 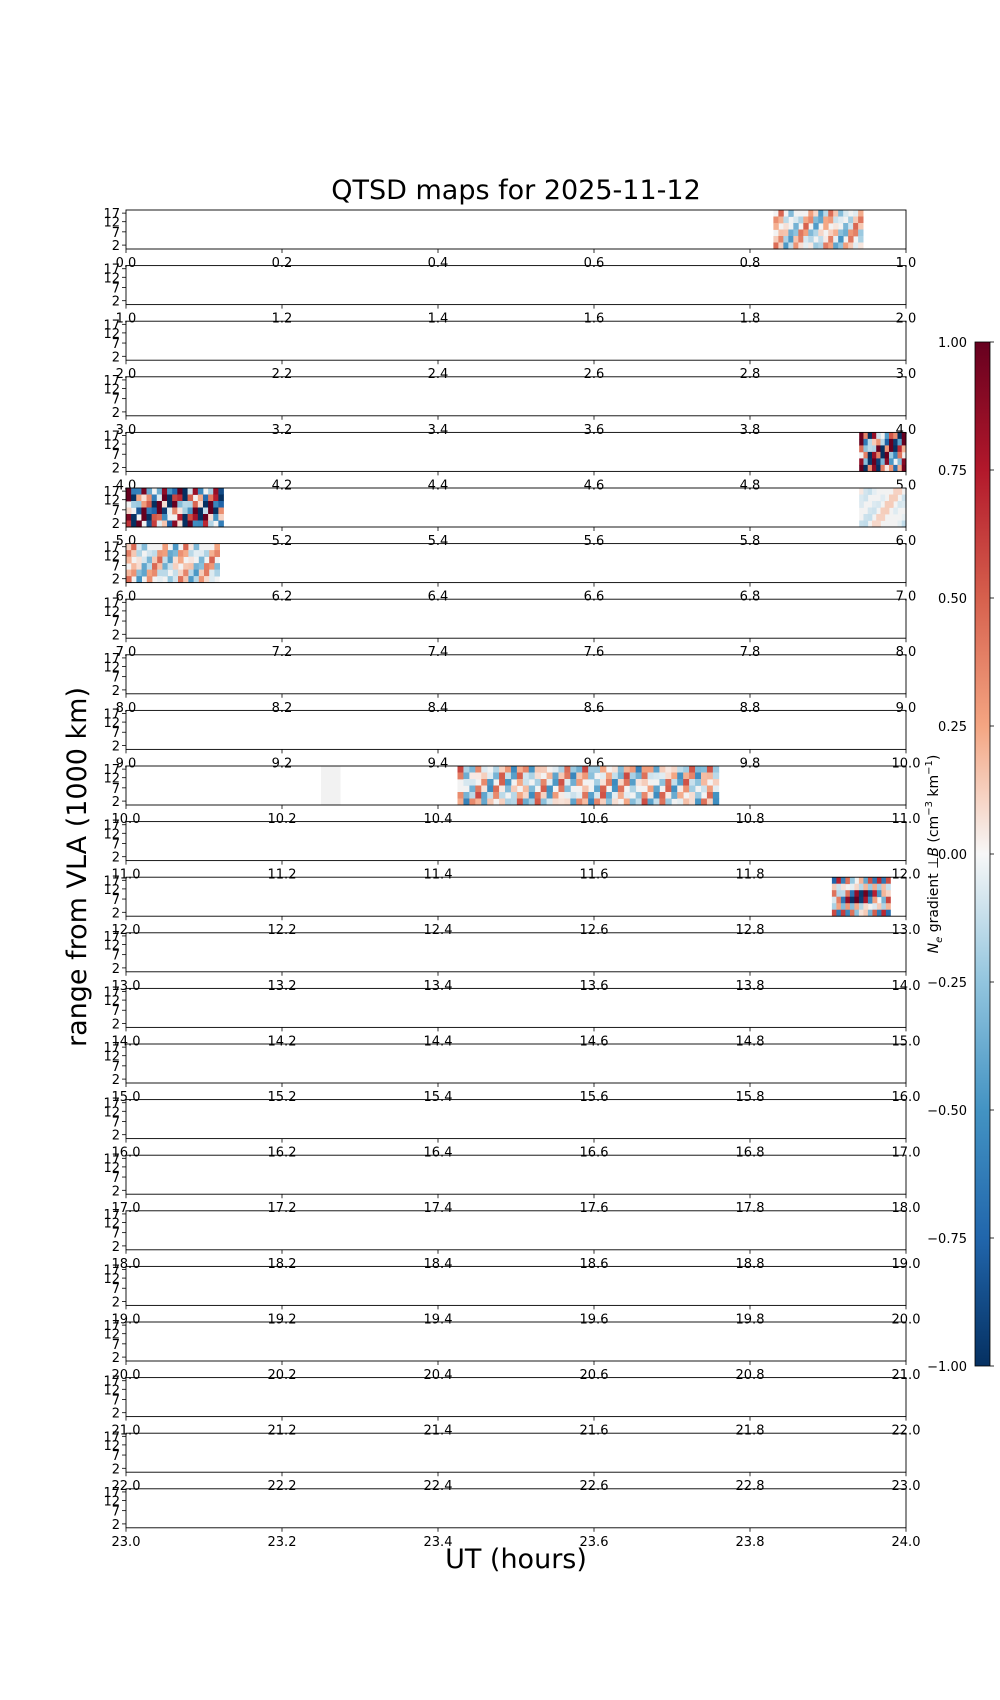 I want to click on x-tick-label: 12.2, so click(x=282, y=930).